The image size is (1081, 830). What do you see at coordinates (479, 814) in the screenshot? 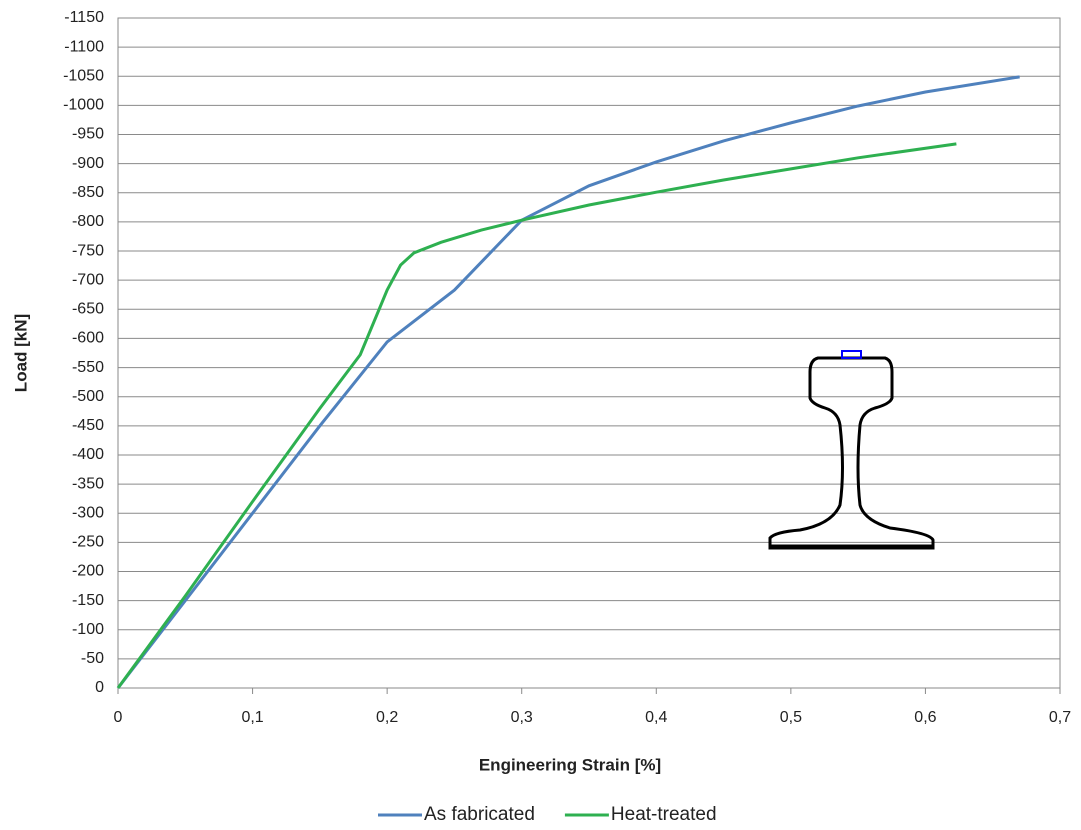
I see `legend-label: As fabricated` at bounding box center [479, 814].